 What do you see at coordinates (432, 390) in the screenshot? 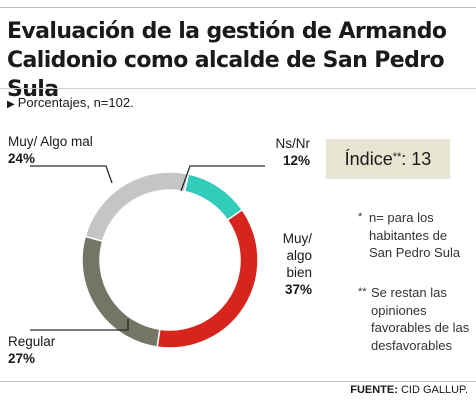
I see `source-text: CID GALLUP.` at bounding box center [432, 390].